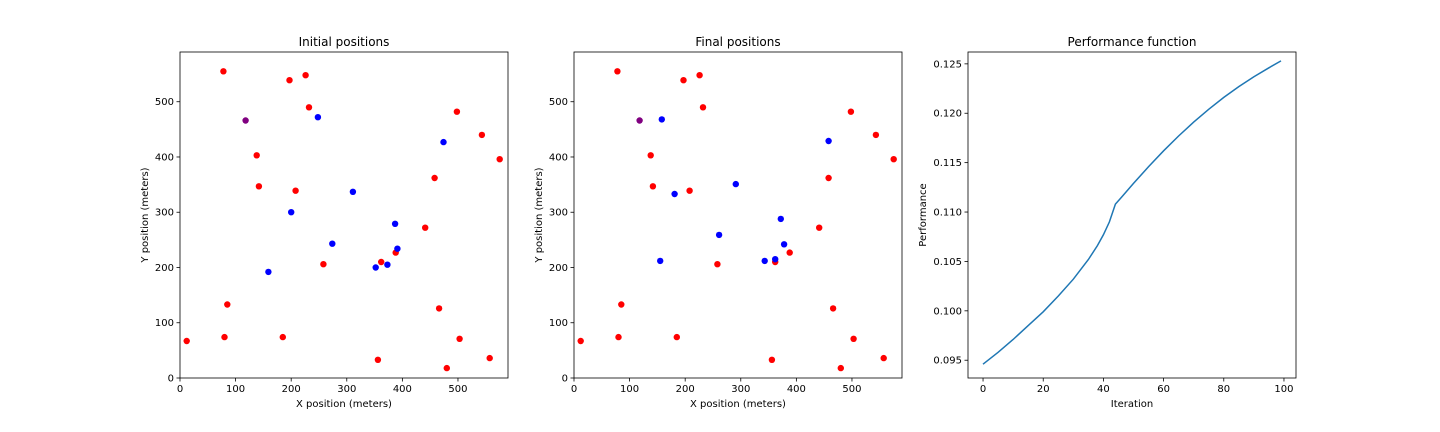 This screenshot has height=432, width=1440. I want to click on y-tick-label: 0.115, so click(947, 163).